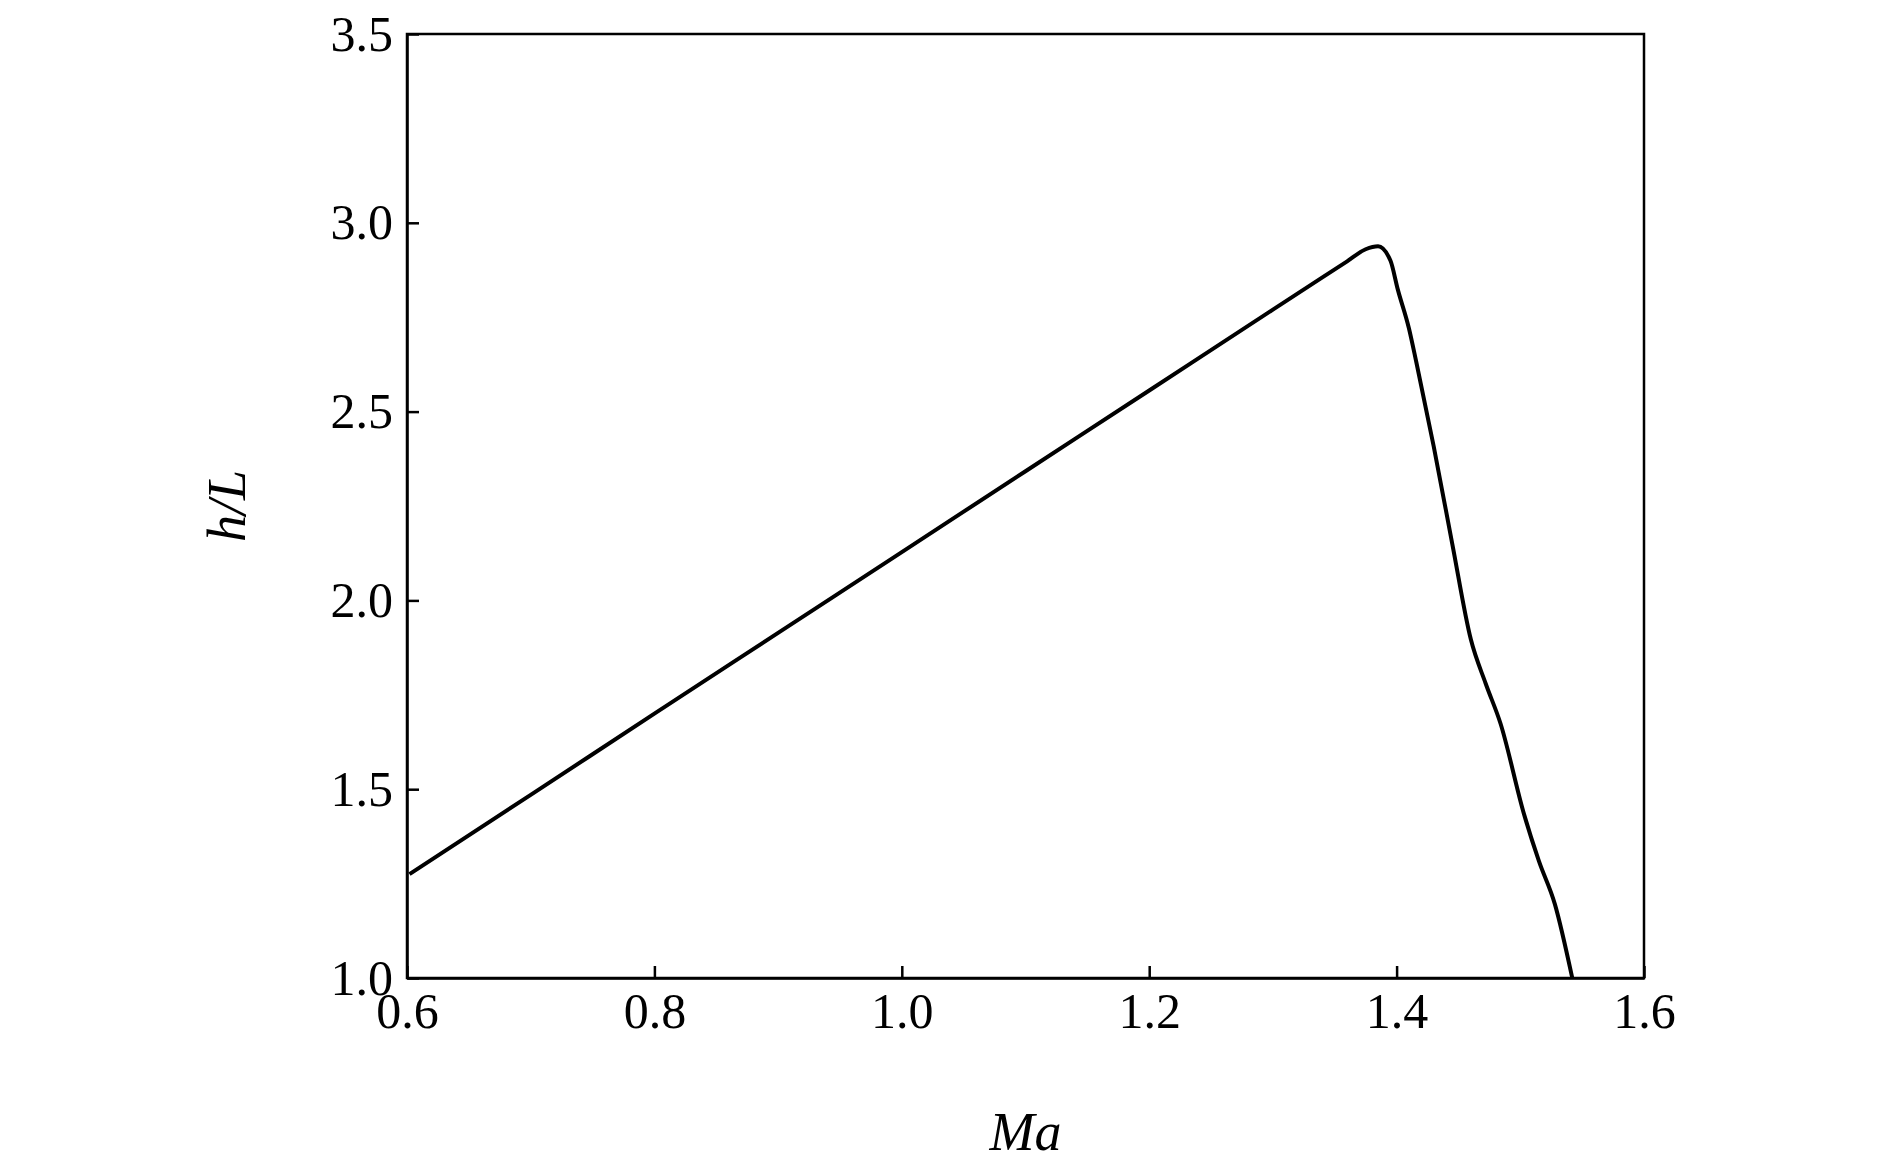 Image resolution: width=1890 pixels, height=1173 pixels. I want to click on x-tick-label: 0.8, so click(655, 1010).